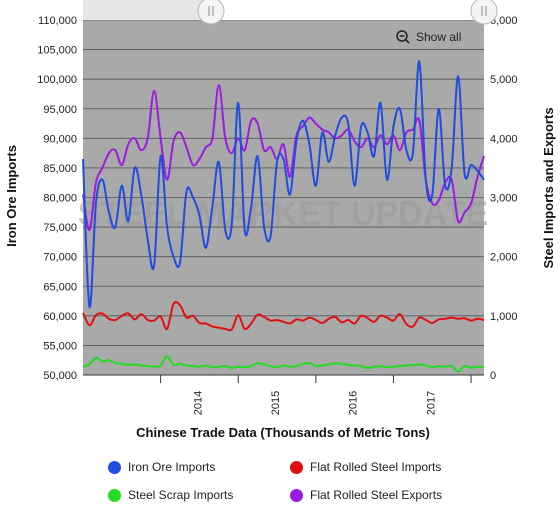 The image size is (560, 505). Describe the element at coordinates (60, 287) in the screenshot. I see `y-left-tick-label: 65,000` at that location.